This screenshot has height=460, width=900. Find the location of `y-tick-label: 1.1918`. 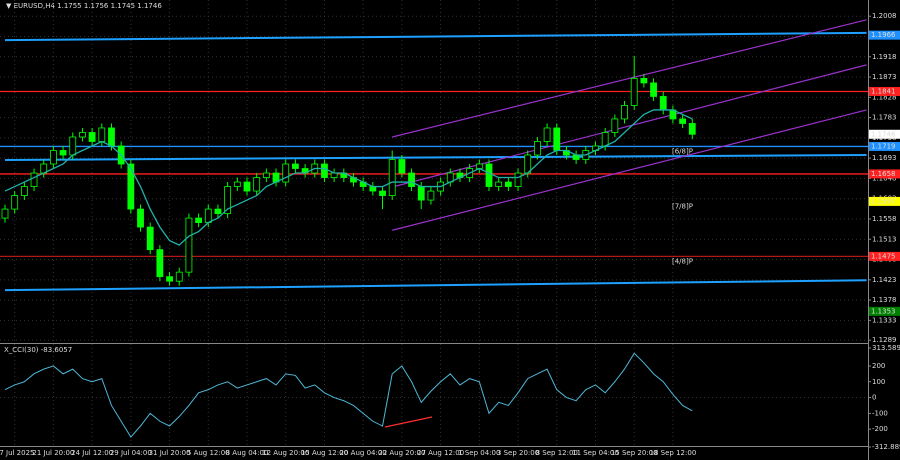

y-tick-label: 1.1918 is located at coordinates (884, 57).